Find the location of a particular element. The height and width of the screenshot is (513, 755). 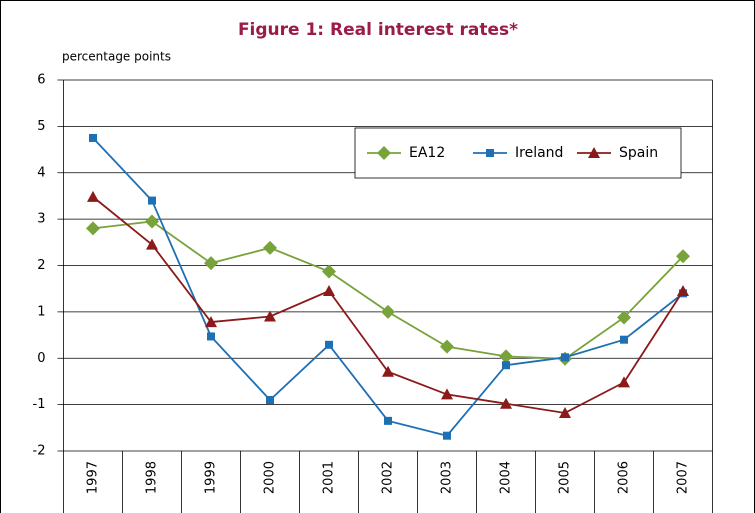

legend-label: Ireland is located at coordinates (539, 153).